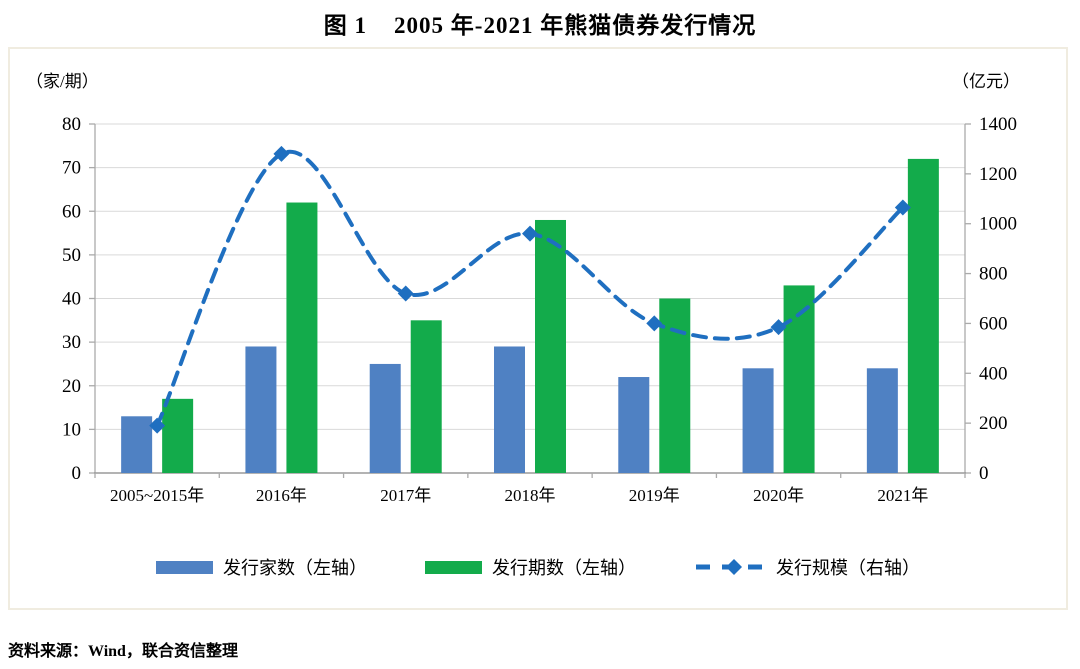 Image resolution: width=1080 pixels, height=669 pixels. I want to click on y-axis-label-left: 50, so click(71, 255).